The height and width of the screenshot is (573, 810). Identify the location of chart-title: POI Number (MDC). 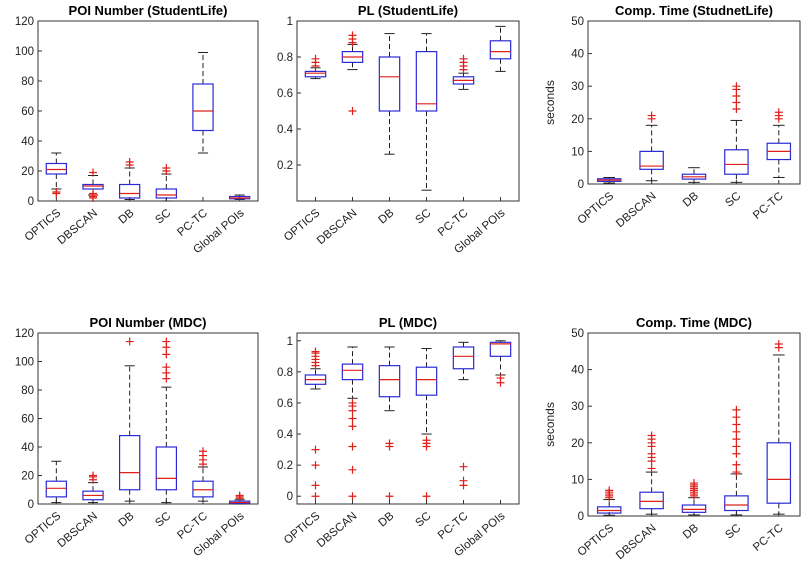
(148, 322).